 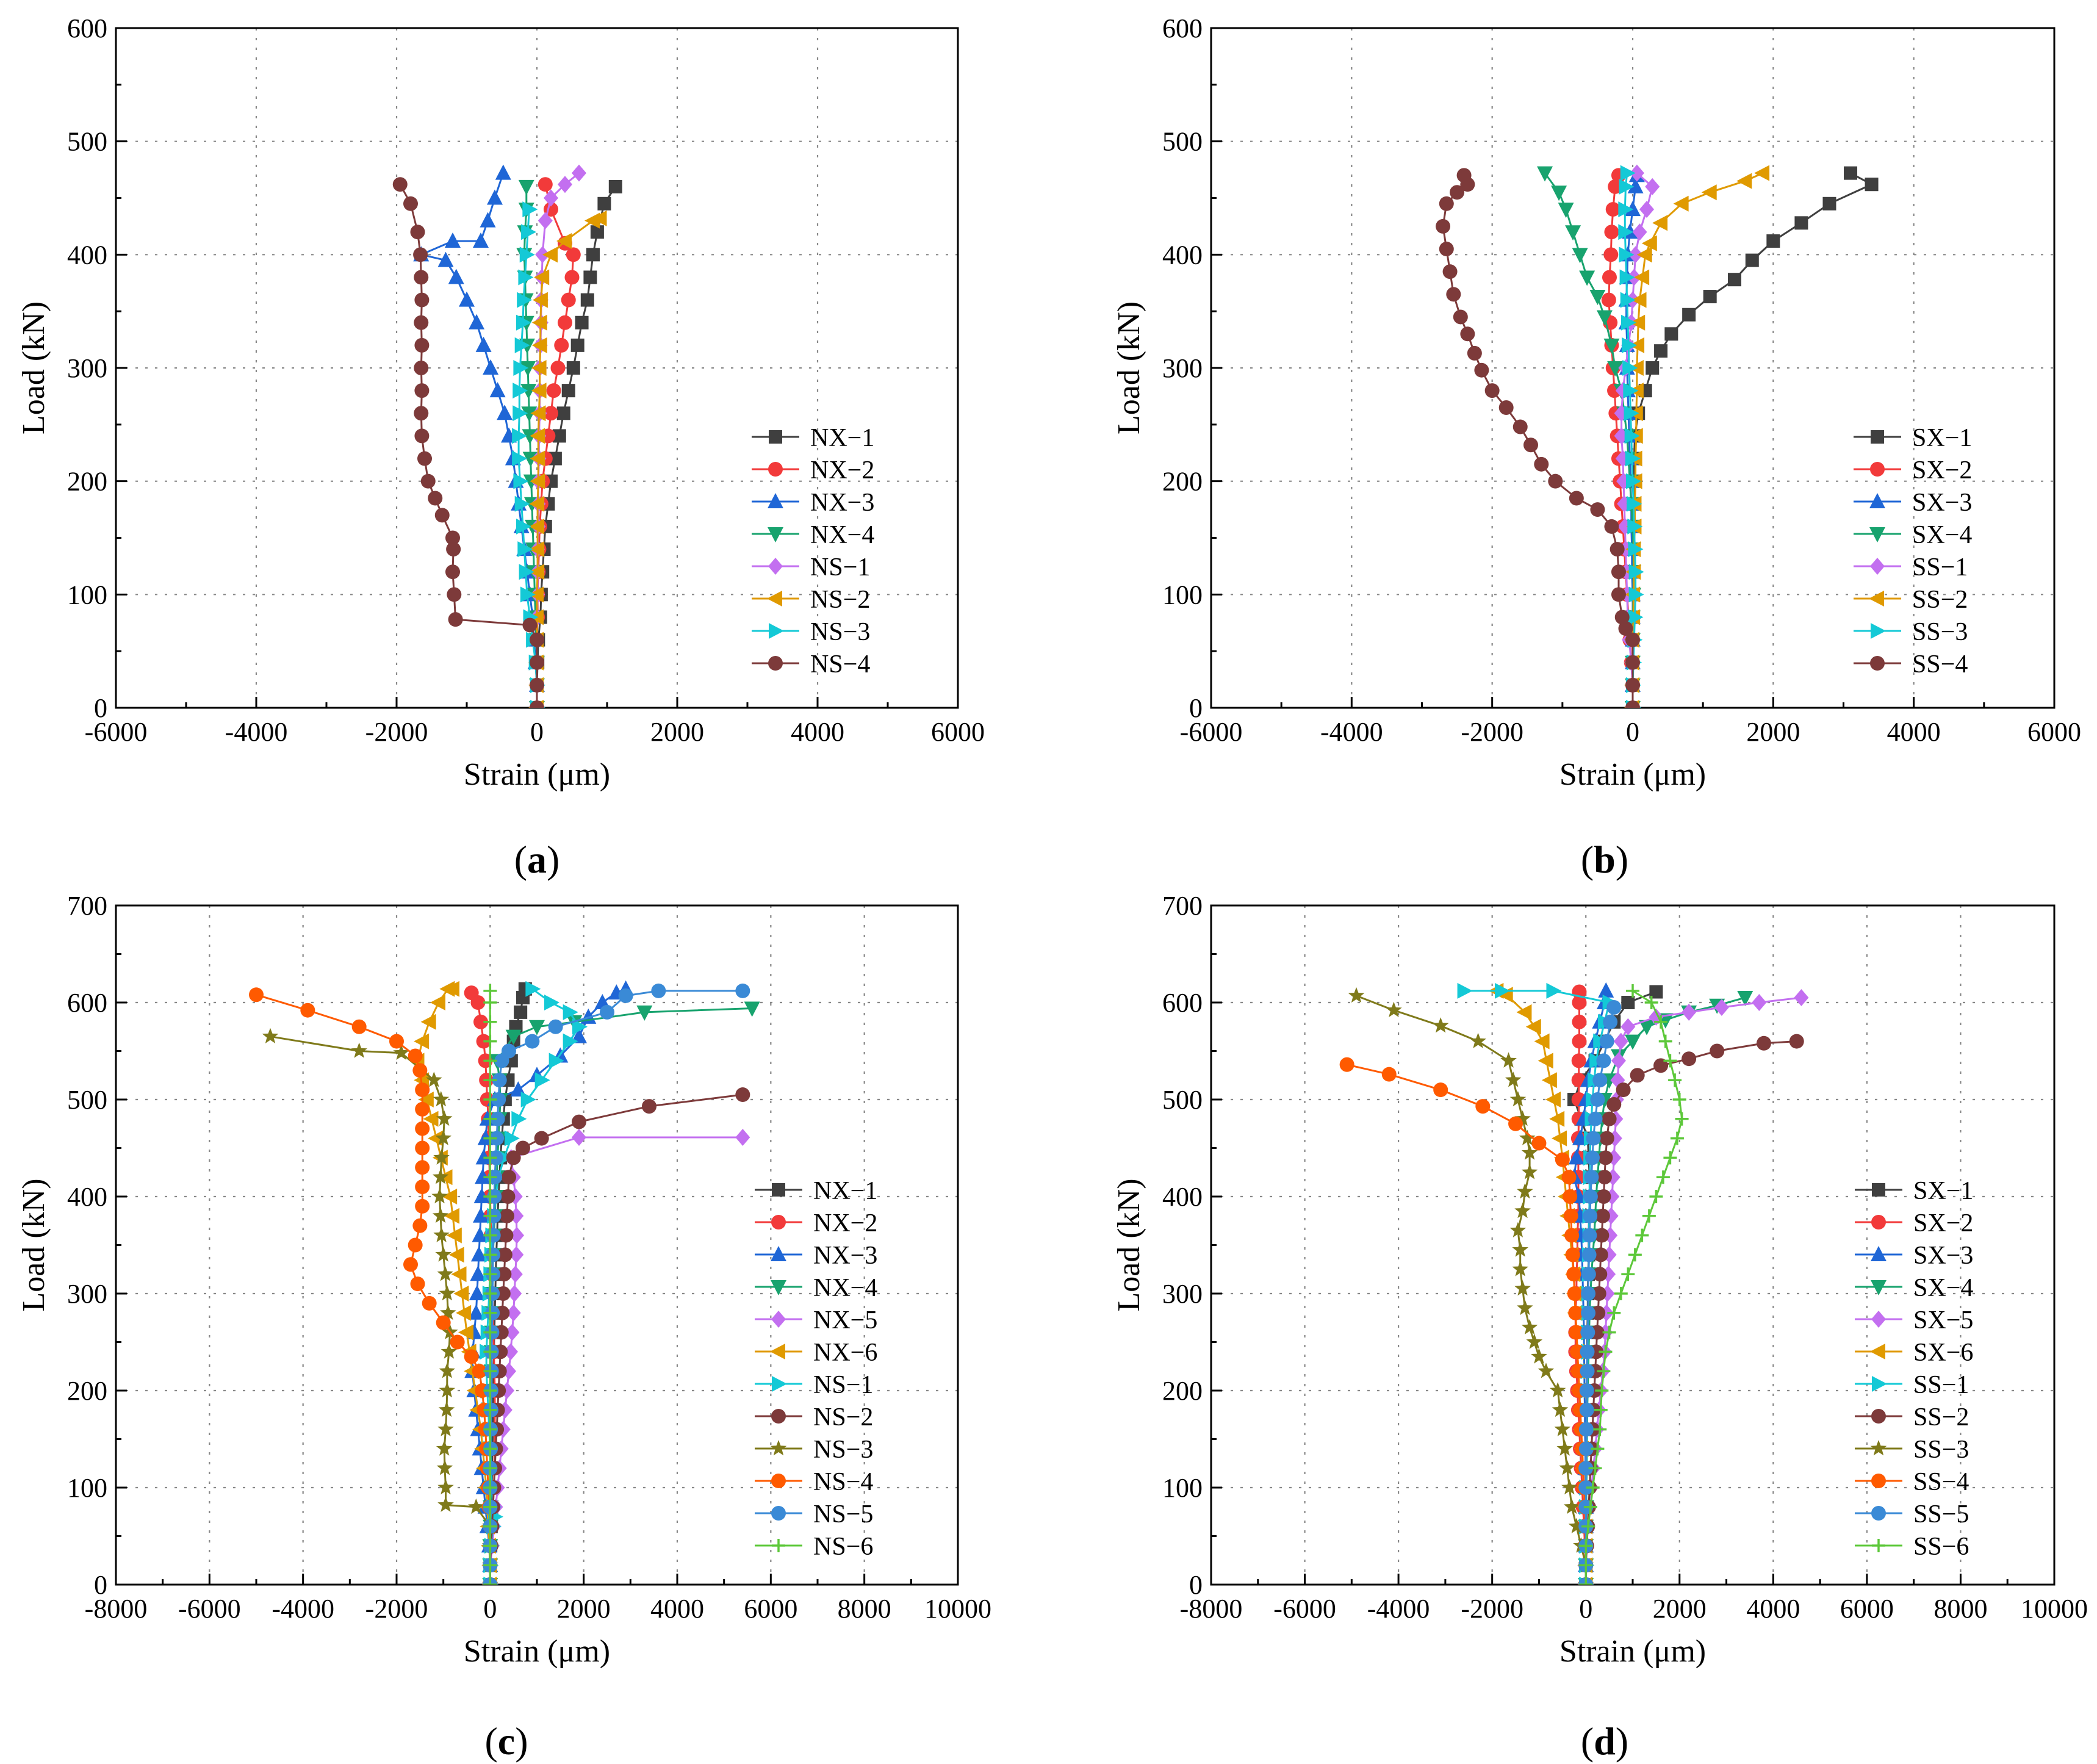 I want to click on legend-label: NX−3, so click(x=845, y=1256).